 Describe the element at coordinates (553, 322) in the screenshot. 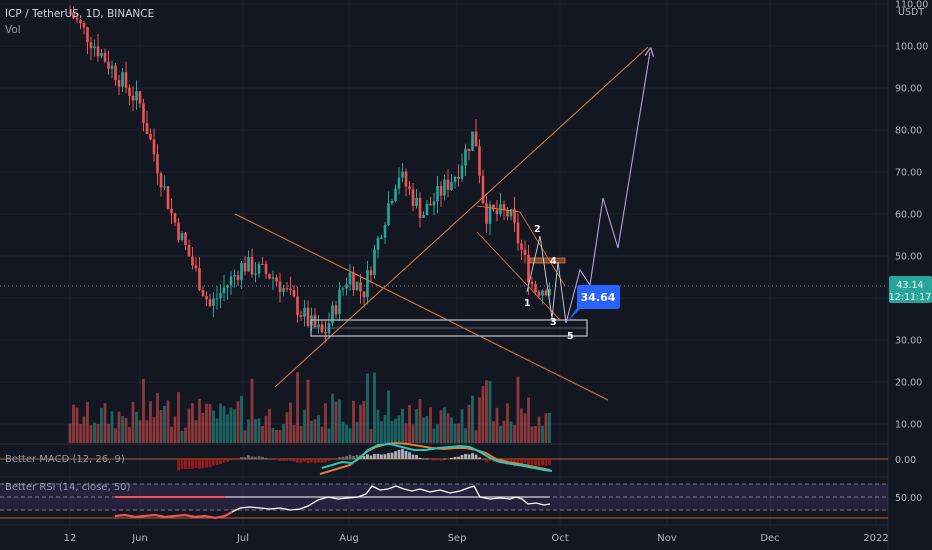

I see `wave-label-3: 3` at that location.